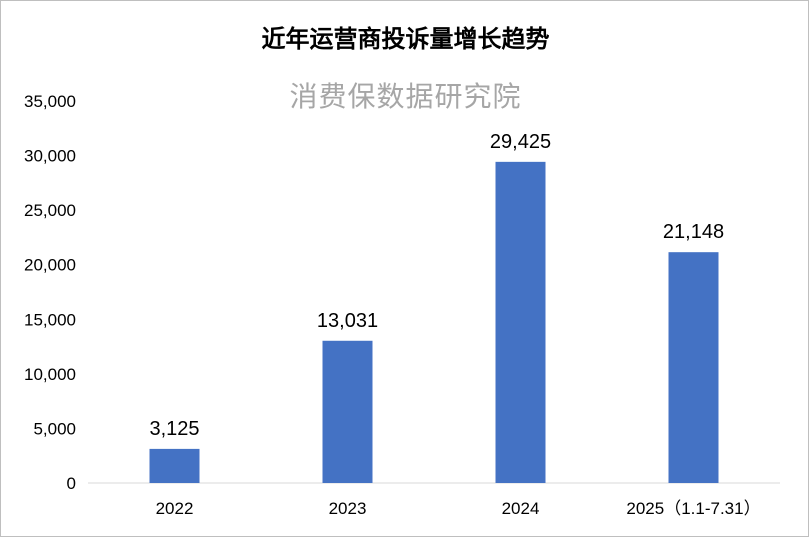 The image size is (809, 537). I want to click on y-tick-label: 30,000, so click(50, 156).